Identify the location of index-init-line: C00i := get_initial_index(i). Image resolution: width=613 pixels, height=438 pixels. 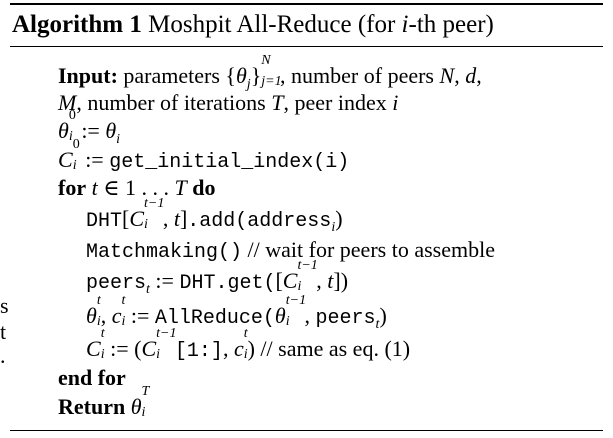
(204, 156).